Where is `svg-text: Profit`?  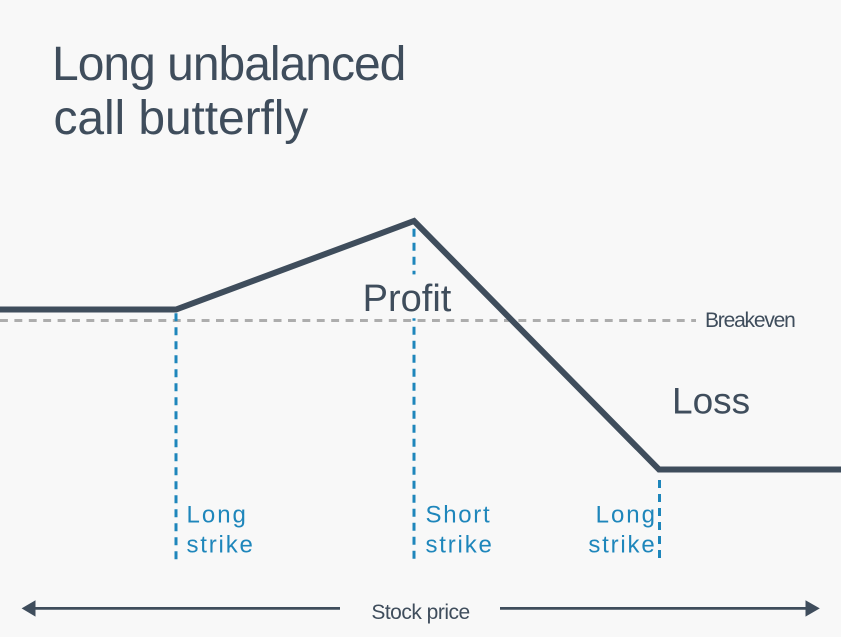
svg-text: Profit is located at coordinates (407, 299).